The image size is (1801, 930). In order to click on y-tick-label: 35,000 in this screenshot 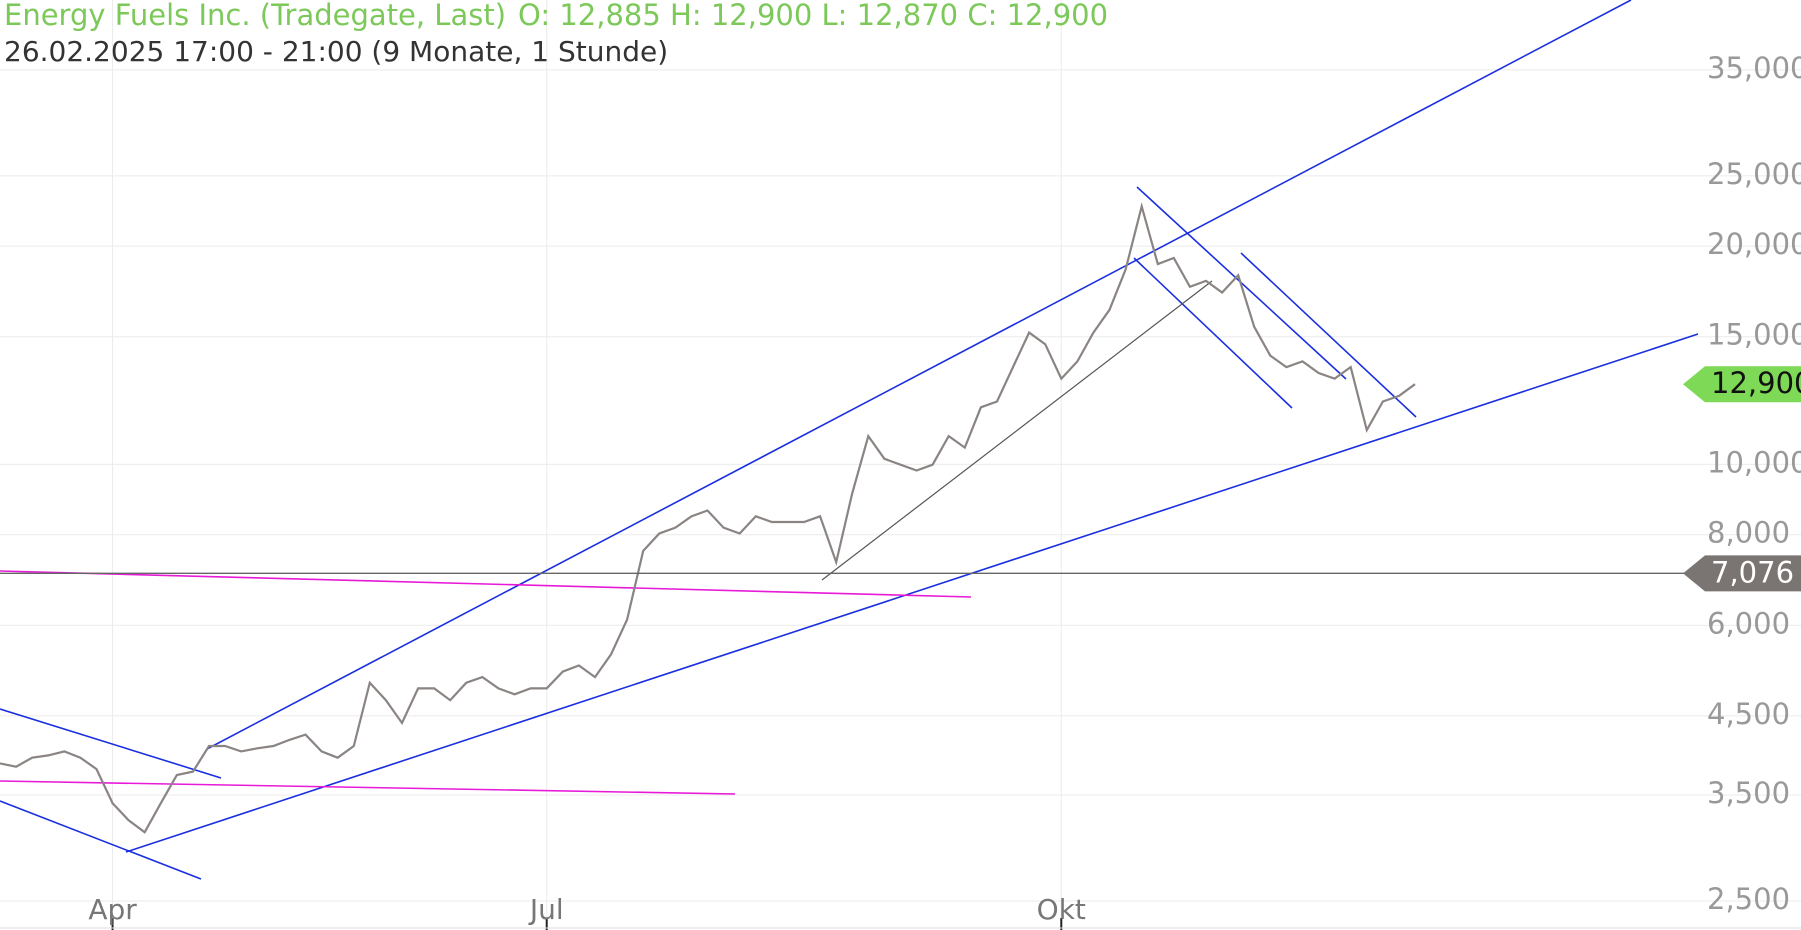, I will do `click(1754, 68)`.